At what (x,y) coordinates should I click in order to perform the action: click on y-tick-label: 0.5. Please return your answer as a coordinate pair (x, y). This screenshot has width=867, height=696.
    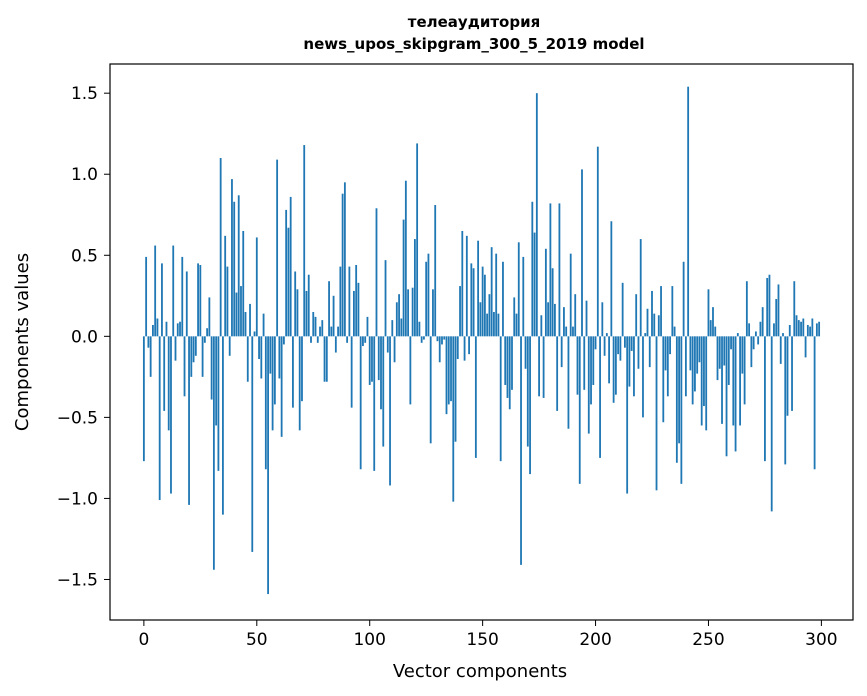
    Looking at the image, I should click on (84, 256).